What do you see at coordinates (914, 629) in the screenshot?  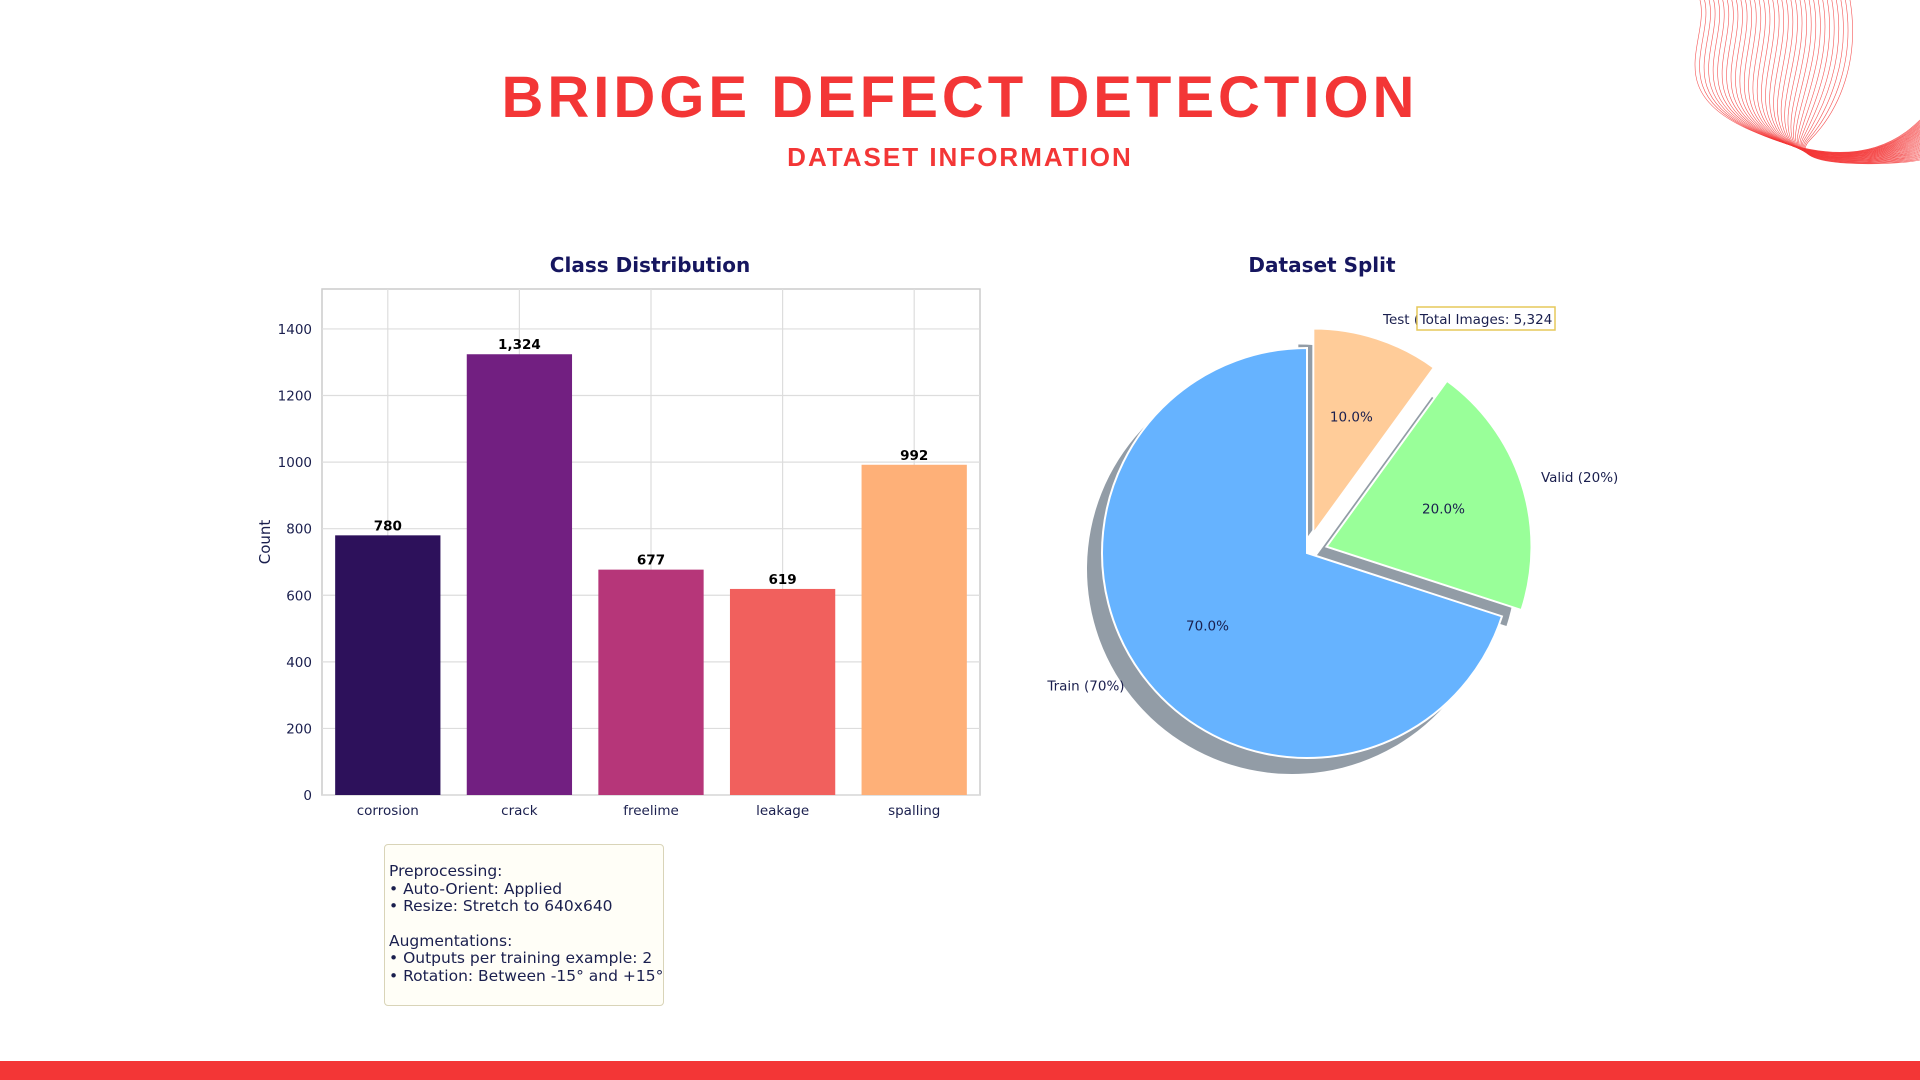 I see `bar-spalling` at bounding box center [914, 629].